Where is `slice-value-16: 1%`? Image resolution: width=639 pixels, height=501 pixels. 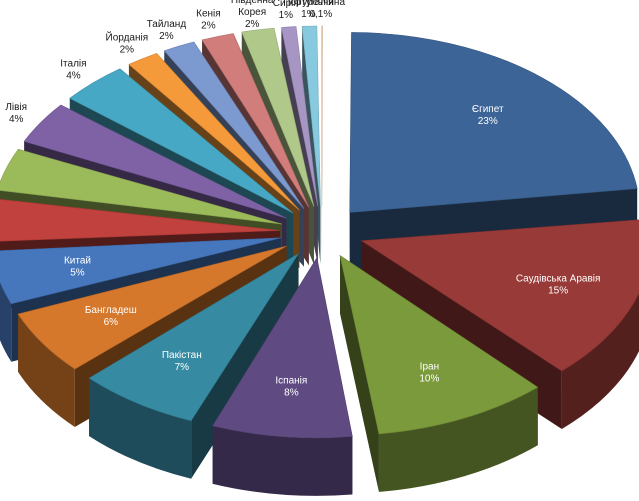
slice-value-16: 1% is located at coordinates (308, 14).